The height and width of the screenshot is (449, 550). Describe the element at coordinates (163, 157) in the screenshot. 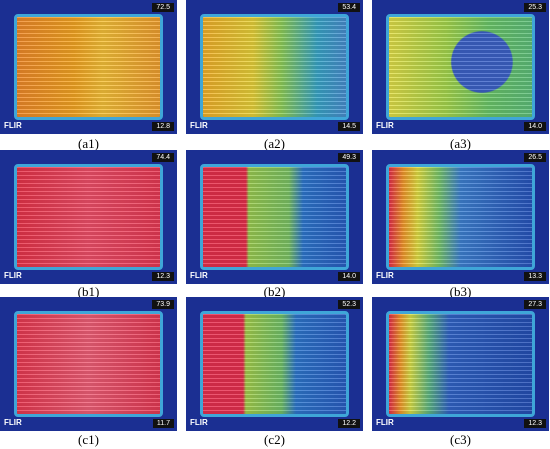

I see `max-temp: 74.4` at that location.